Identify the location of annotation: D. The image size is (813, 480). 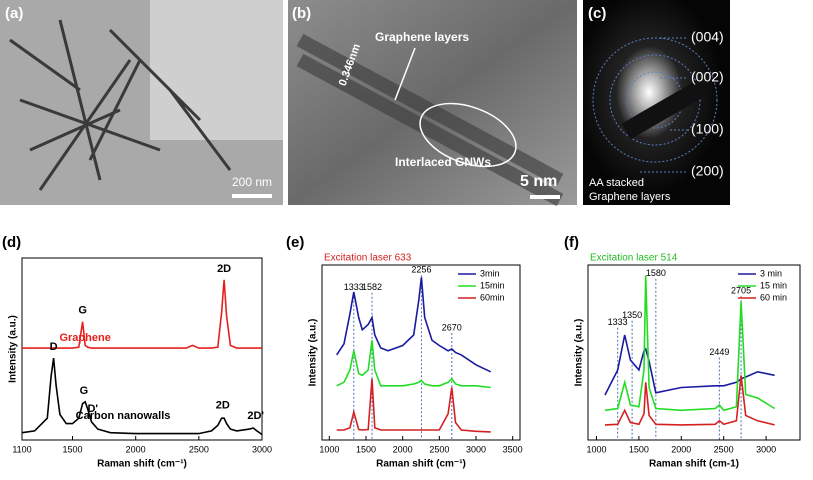
(54, 347).